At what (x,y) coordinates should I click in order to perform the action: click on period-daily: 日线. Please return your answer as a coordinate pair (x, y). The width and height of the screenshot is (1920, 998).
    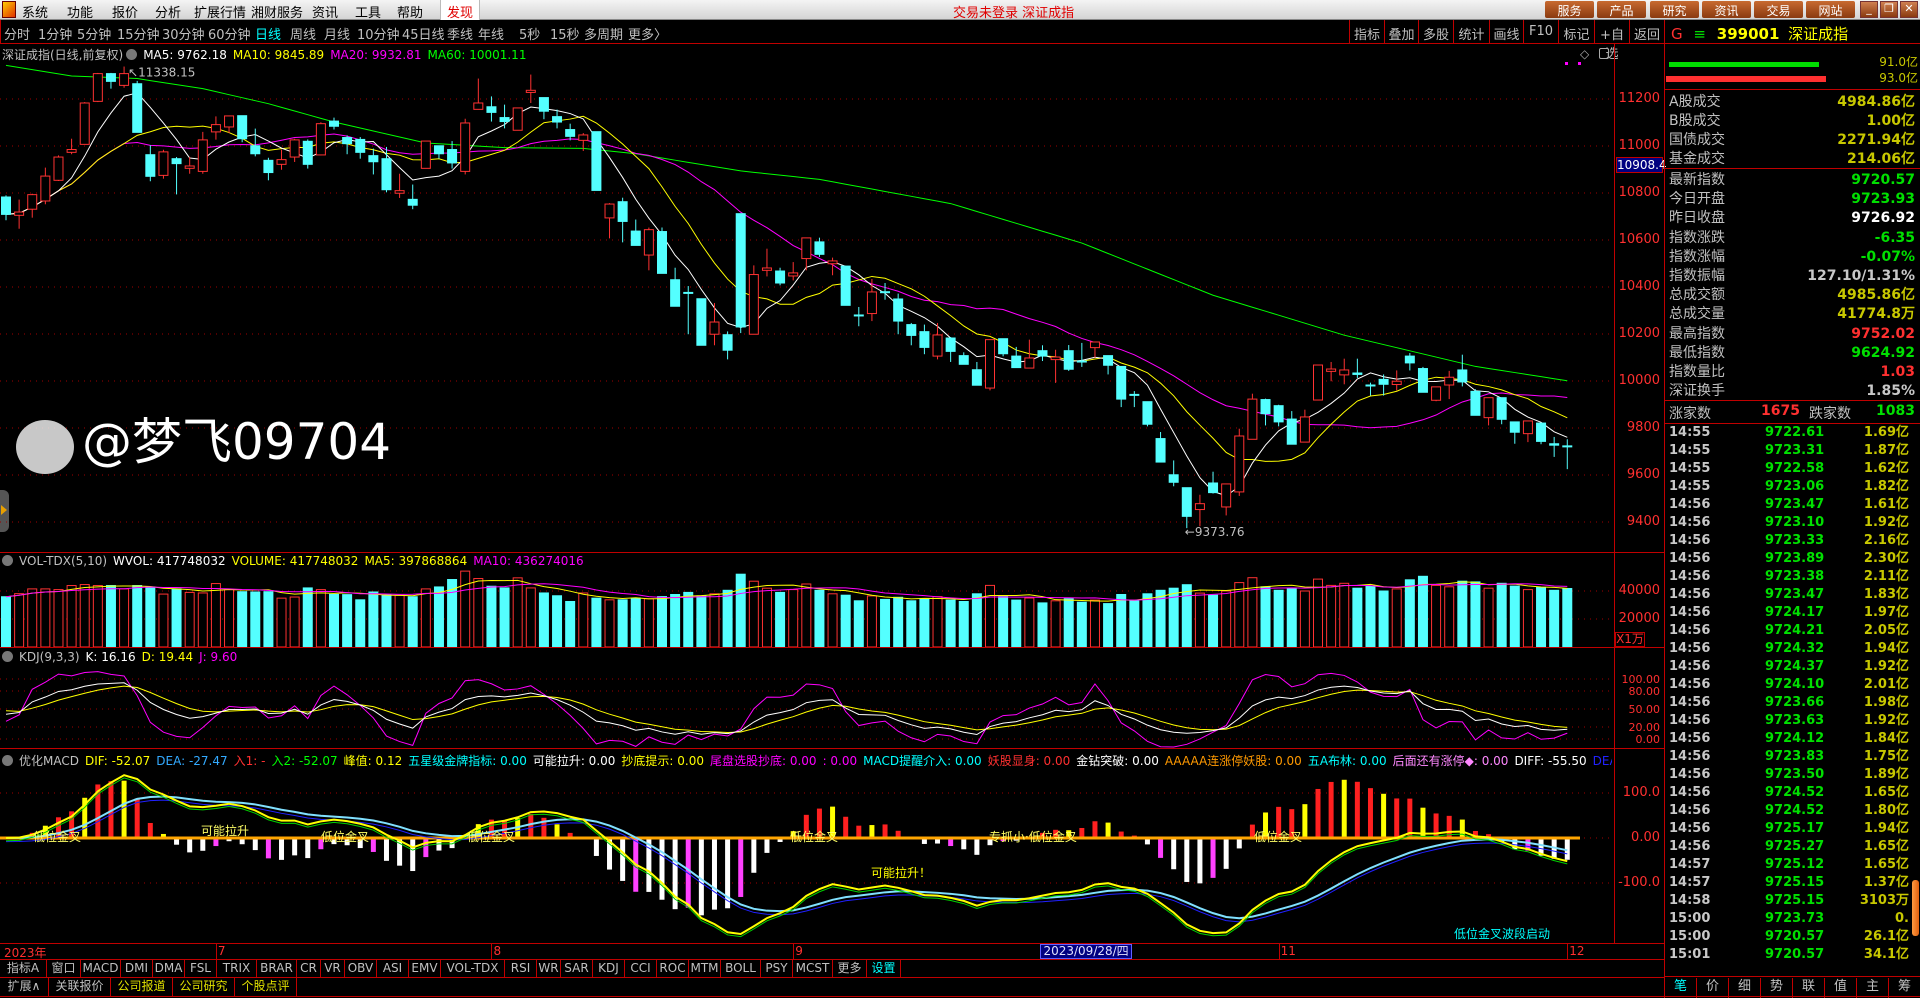
    Looking at the image, I should click on (268, 35).